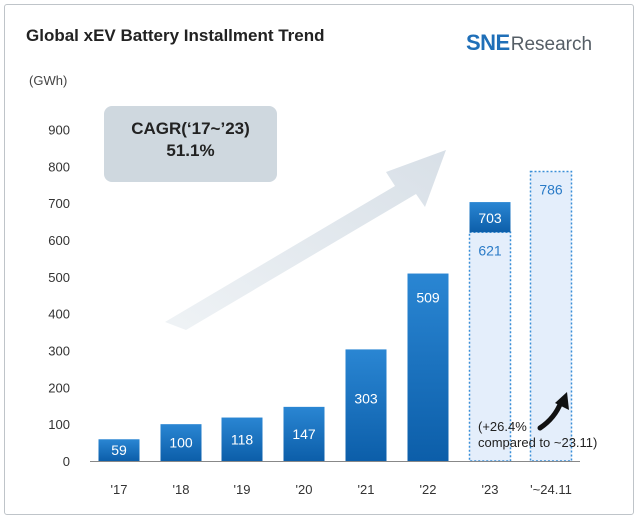 Image resolution: width=640 pixels, height=521 pixels. What do you see at coordinates (428, 298) in the screenshot?
I see `bar-value-label: 509` at bounding box center [428, 298].